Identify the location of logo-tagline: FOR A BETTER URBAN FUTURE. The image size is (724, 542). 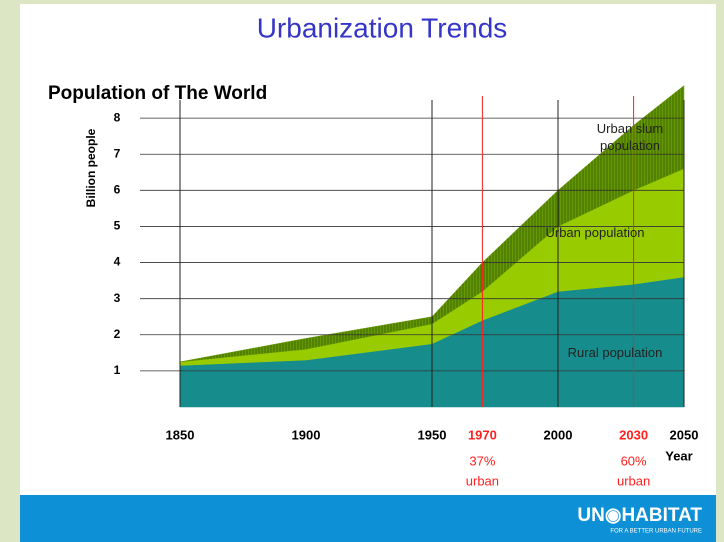
(656, 532).